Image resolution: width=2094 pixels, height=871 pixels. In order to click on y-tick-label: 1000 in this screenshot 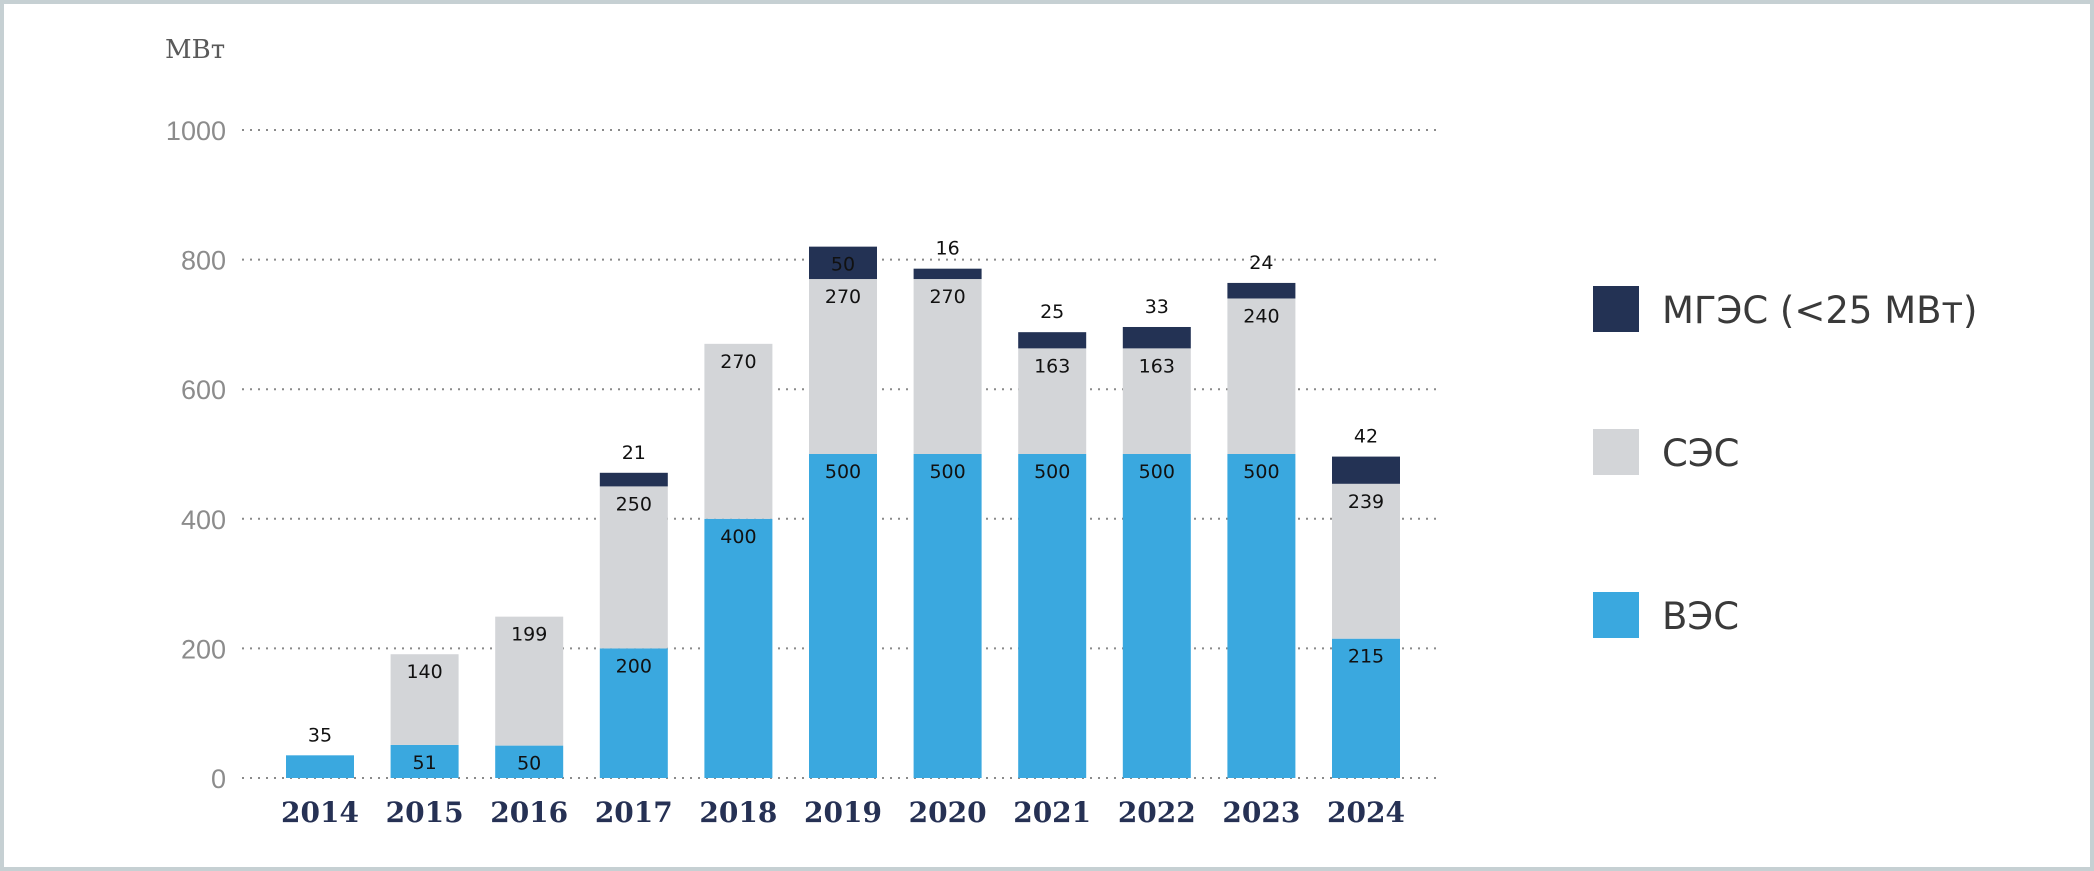, I will do `click(196, 131)`.